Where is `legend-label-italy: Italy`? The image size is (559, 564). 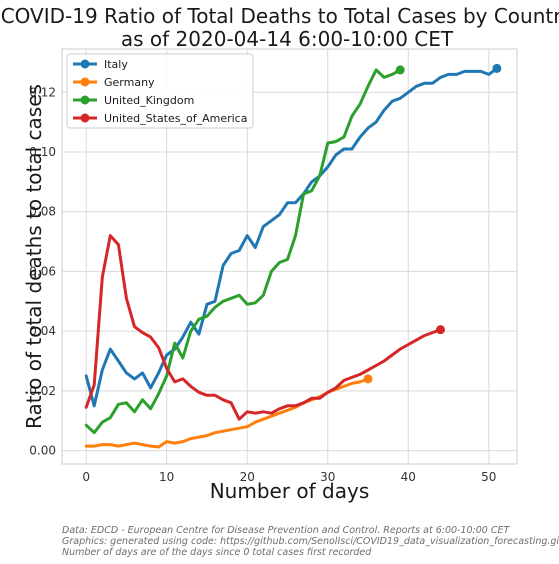 legend-label-italy: Italy is located at coordinates (116, 64).